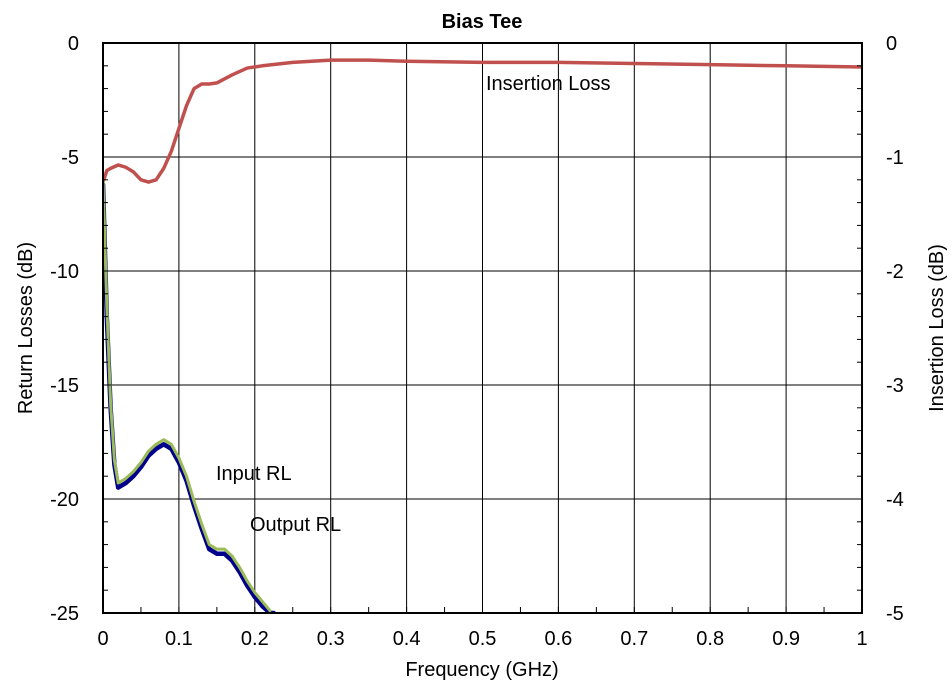  I want to click on x-tick-labels: 0 0.1 0.2 0.3 0.4 0.5 0.6 0.7 0.8 0.9 1, so click(482, 639).